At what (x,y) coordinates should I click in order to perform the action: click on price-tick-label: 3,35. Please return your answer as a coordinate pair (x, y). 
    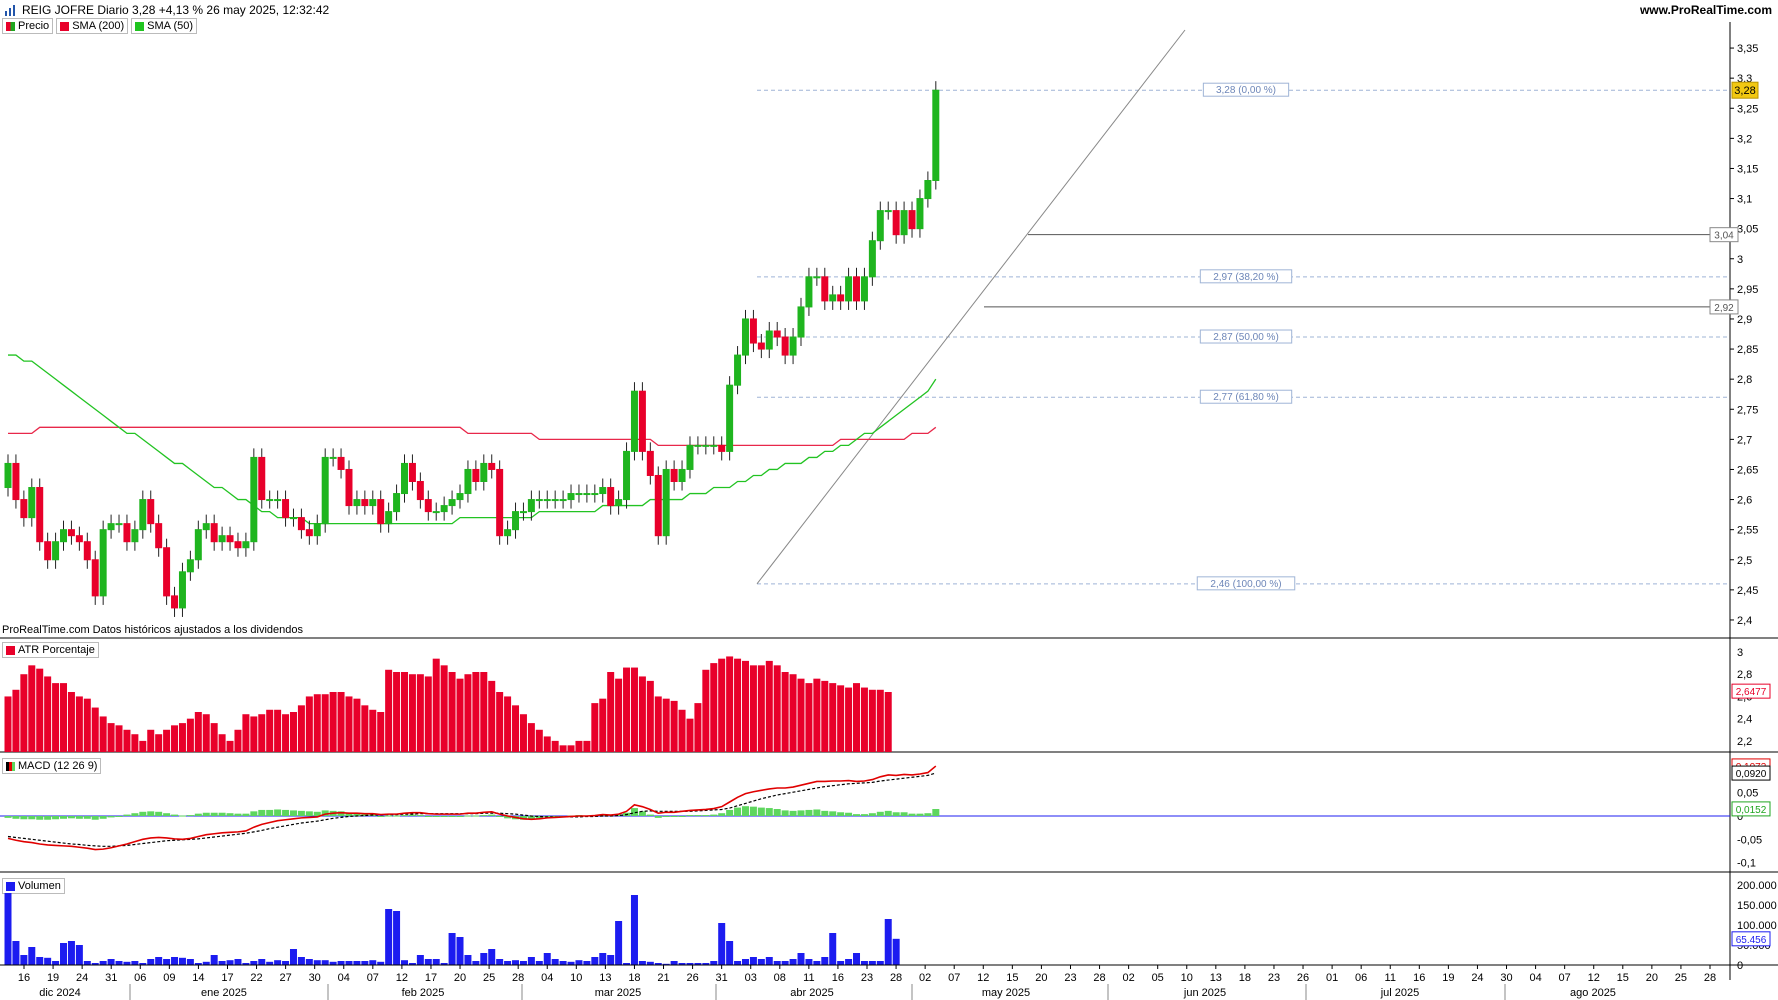
    Looking at the image, I should click on (1747, 49).